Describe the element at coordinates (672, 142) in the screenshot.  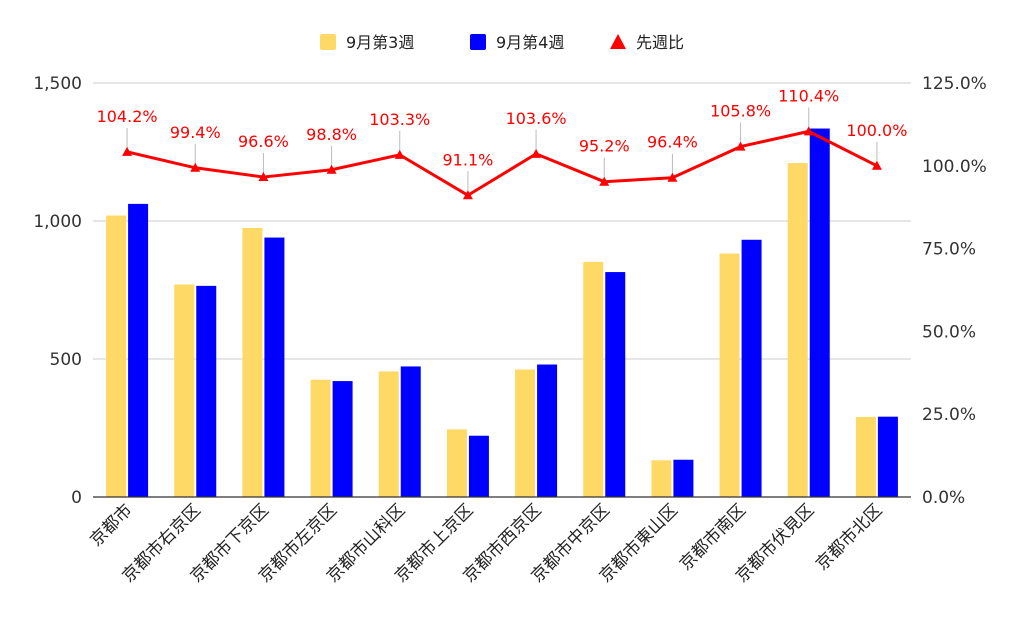
I see `ratio-data-label: 96.4%` at that location.